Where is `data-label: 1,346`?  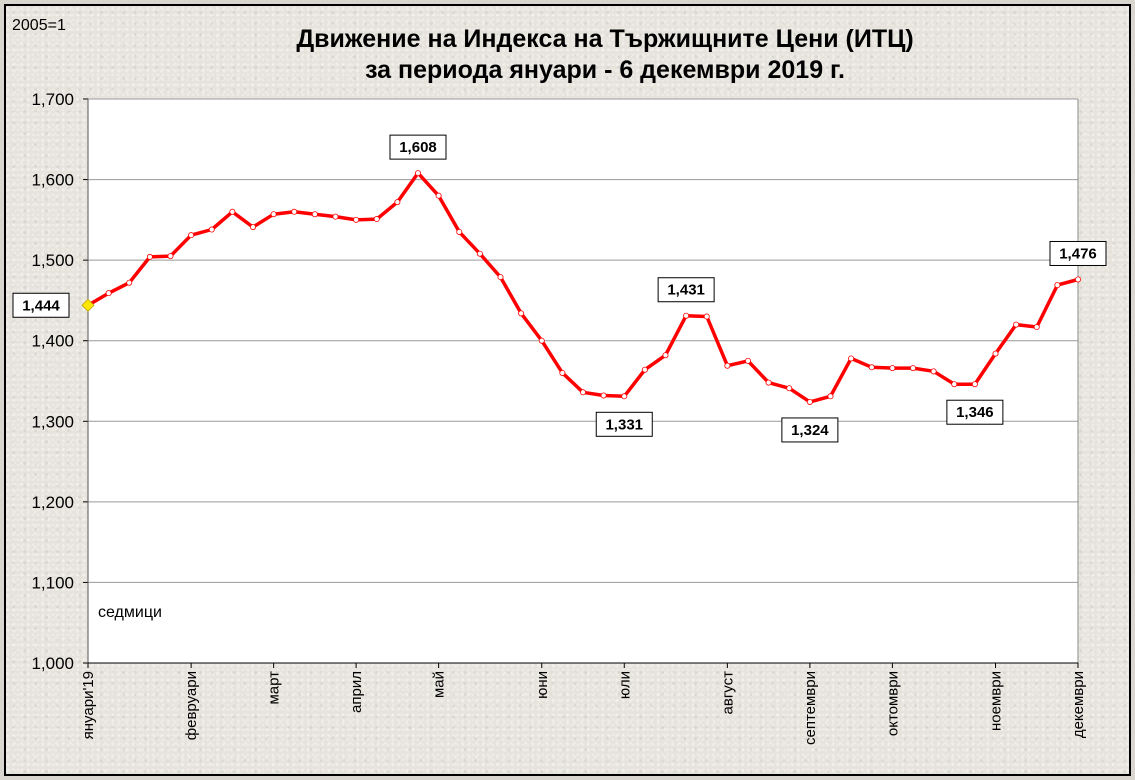
data-label: 1,346 is located at coordinates (975, 412).